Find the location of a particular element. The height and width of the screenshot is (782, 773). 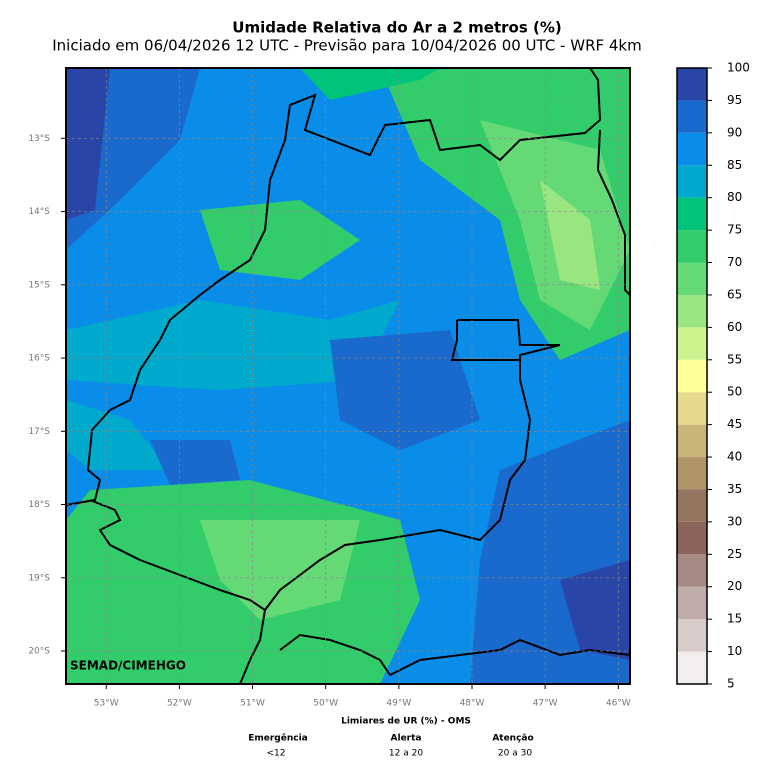

colorbar-label: 45 is located at coordinates (734, 424).